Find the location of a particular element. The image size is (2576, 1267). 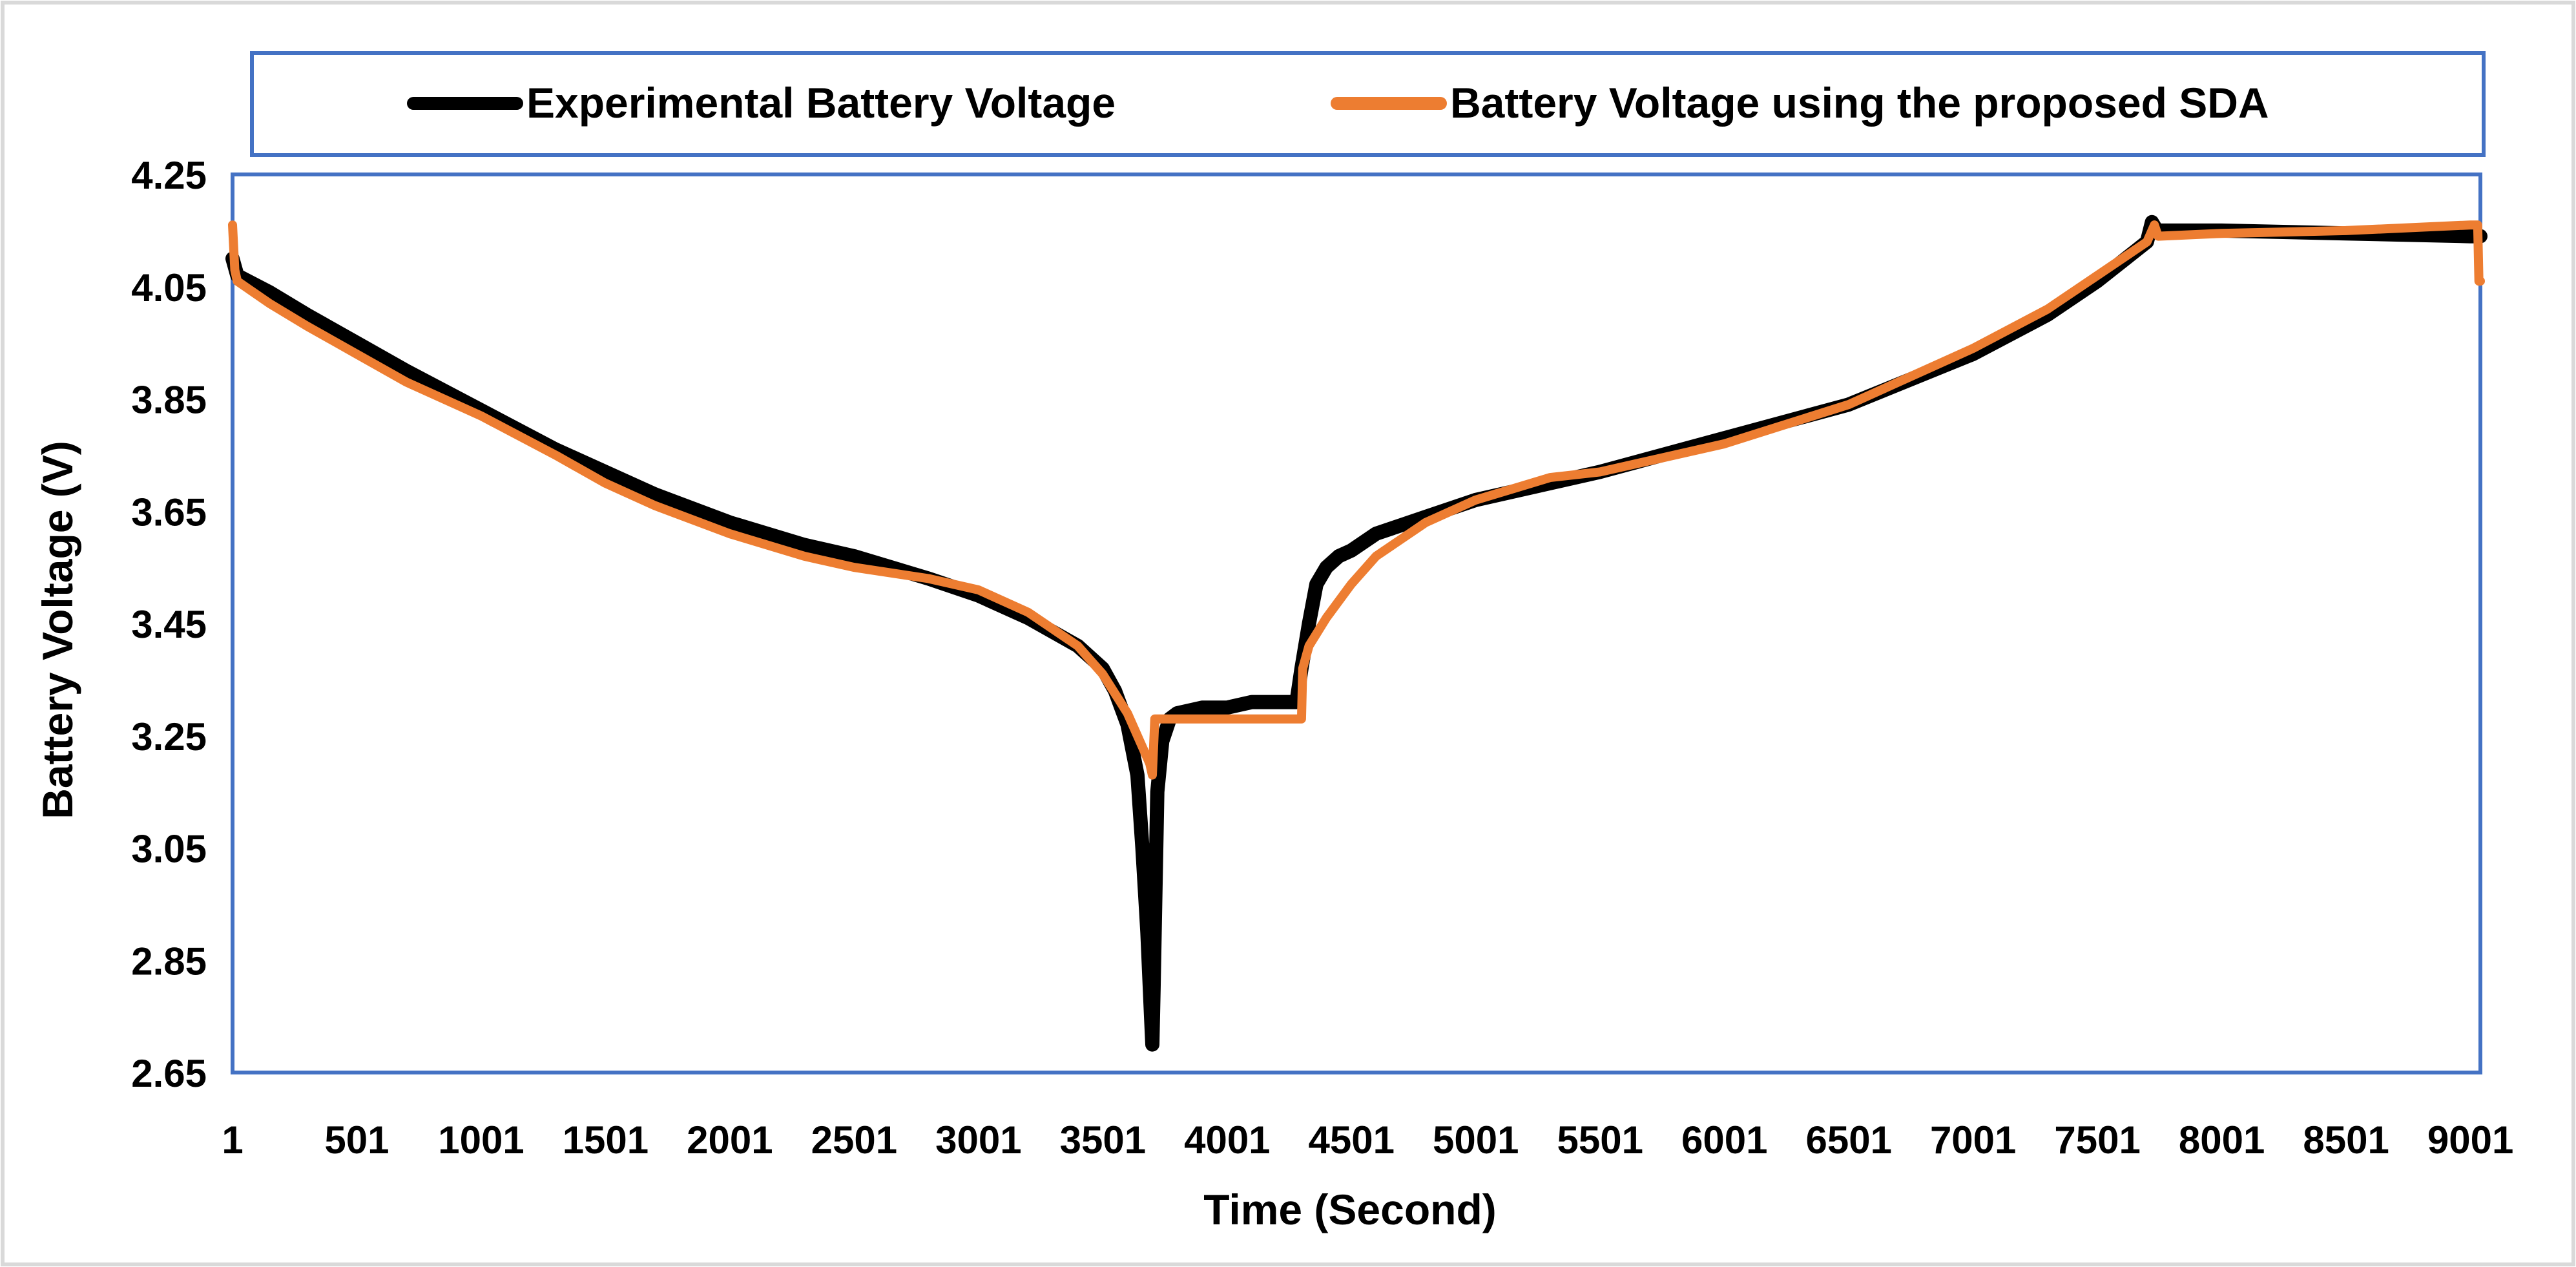

x-tick-label: 1 is located at coordinates (232, 1140).